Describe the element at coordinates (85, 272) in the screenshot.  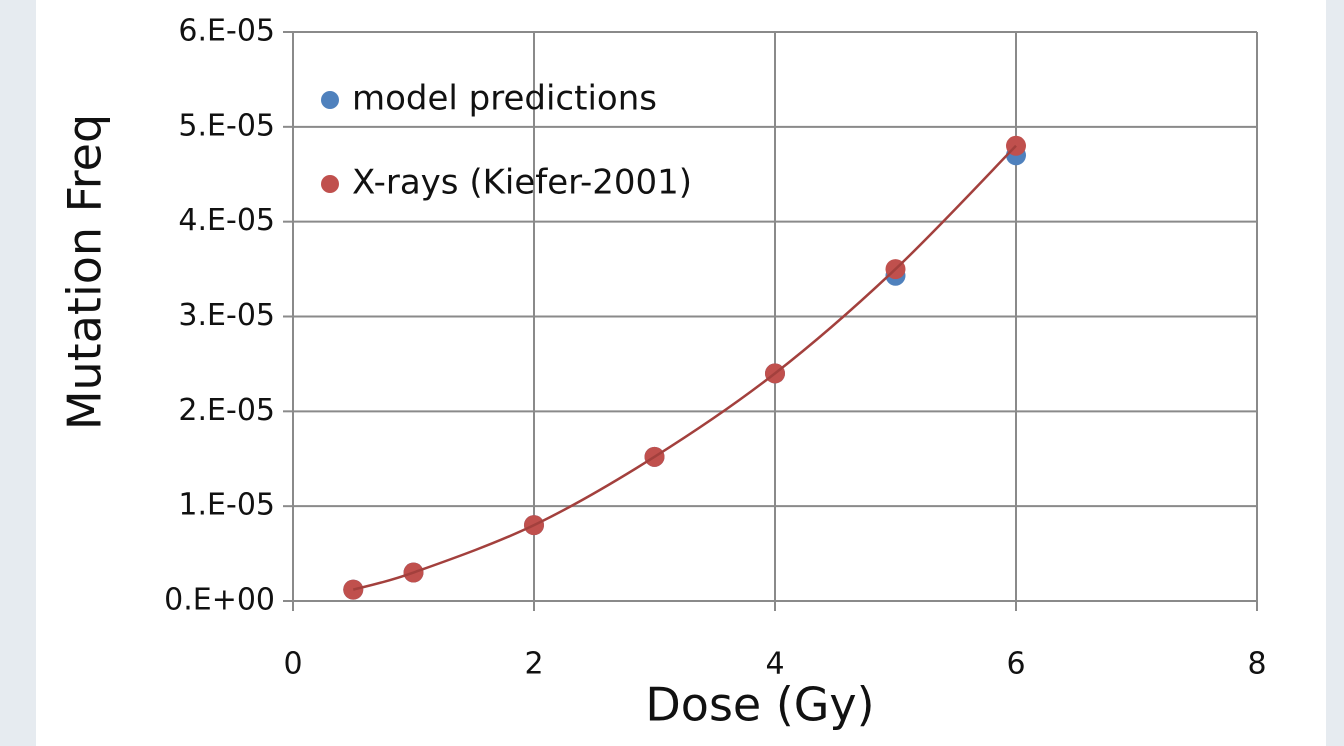
I see `y-axis-title: Mutation Freq` at that location.